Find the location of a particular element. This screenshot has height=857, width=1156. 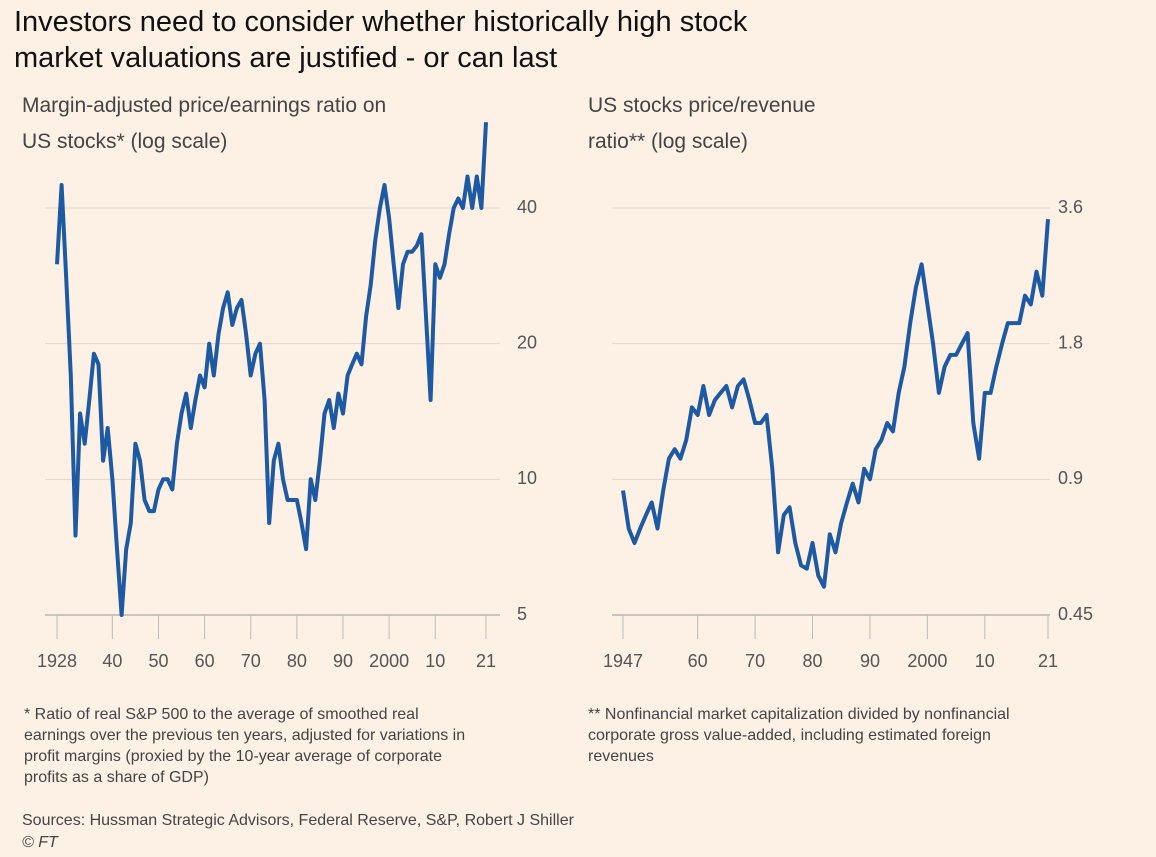

y-tick-label: 1.8 is located at coordinates (1070, 342).